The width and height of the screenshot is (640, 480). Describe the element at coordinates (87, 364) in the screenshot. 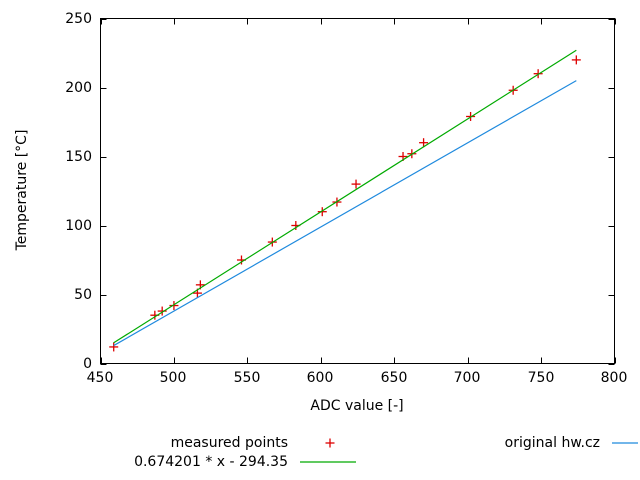

I see `y-tick-label-0: 0` at that location.